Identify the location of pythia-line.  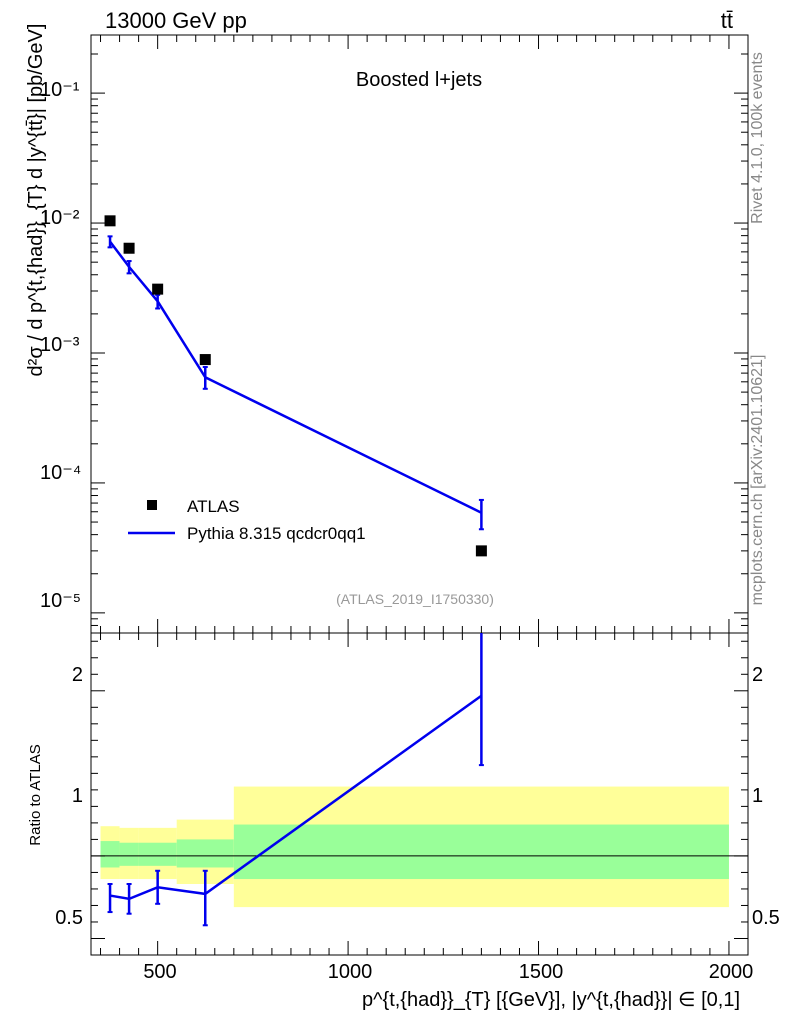
(295, 377).